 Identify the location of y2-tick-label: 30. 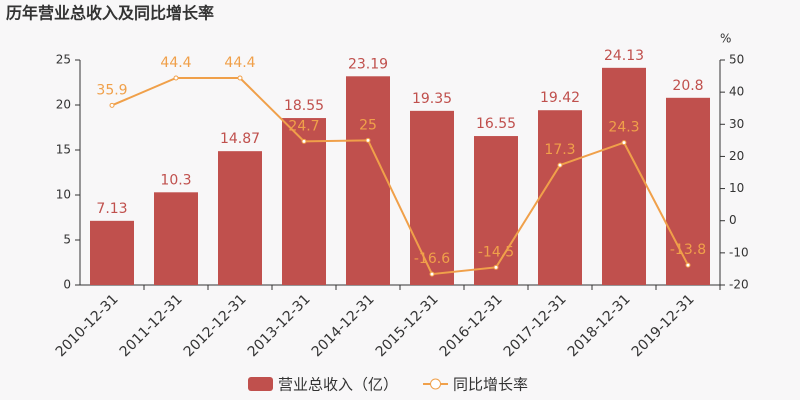
(736, 124).